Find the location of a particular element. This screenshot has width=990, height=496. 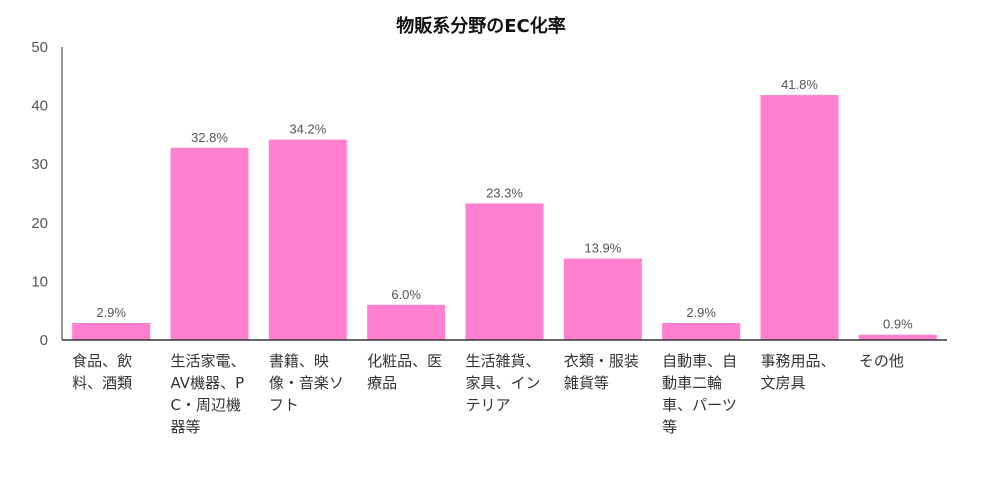

bar-value-label: 41.8% is located at coordinates (799, 84).